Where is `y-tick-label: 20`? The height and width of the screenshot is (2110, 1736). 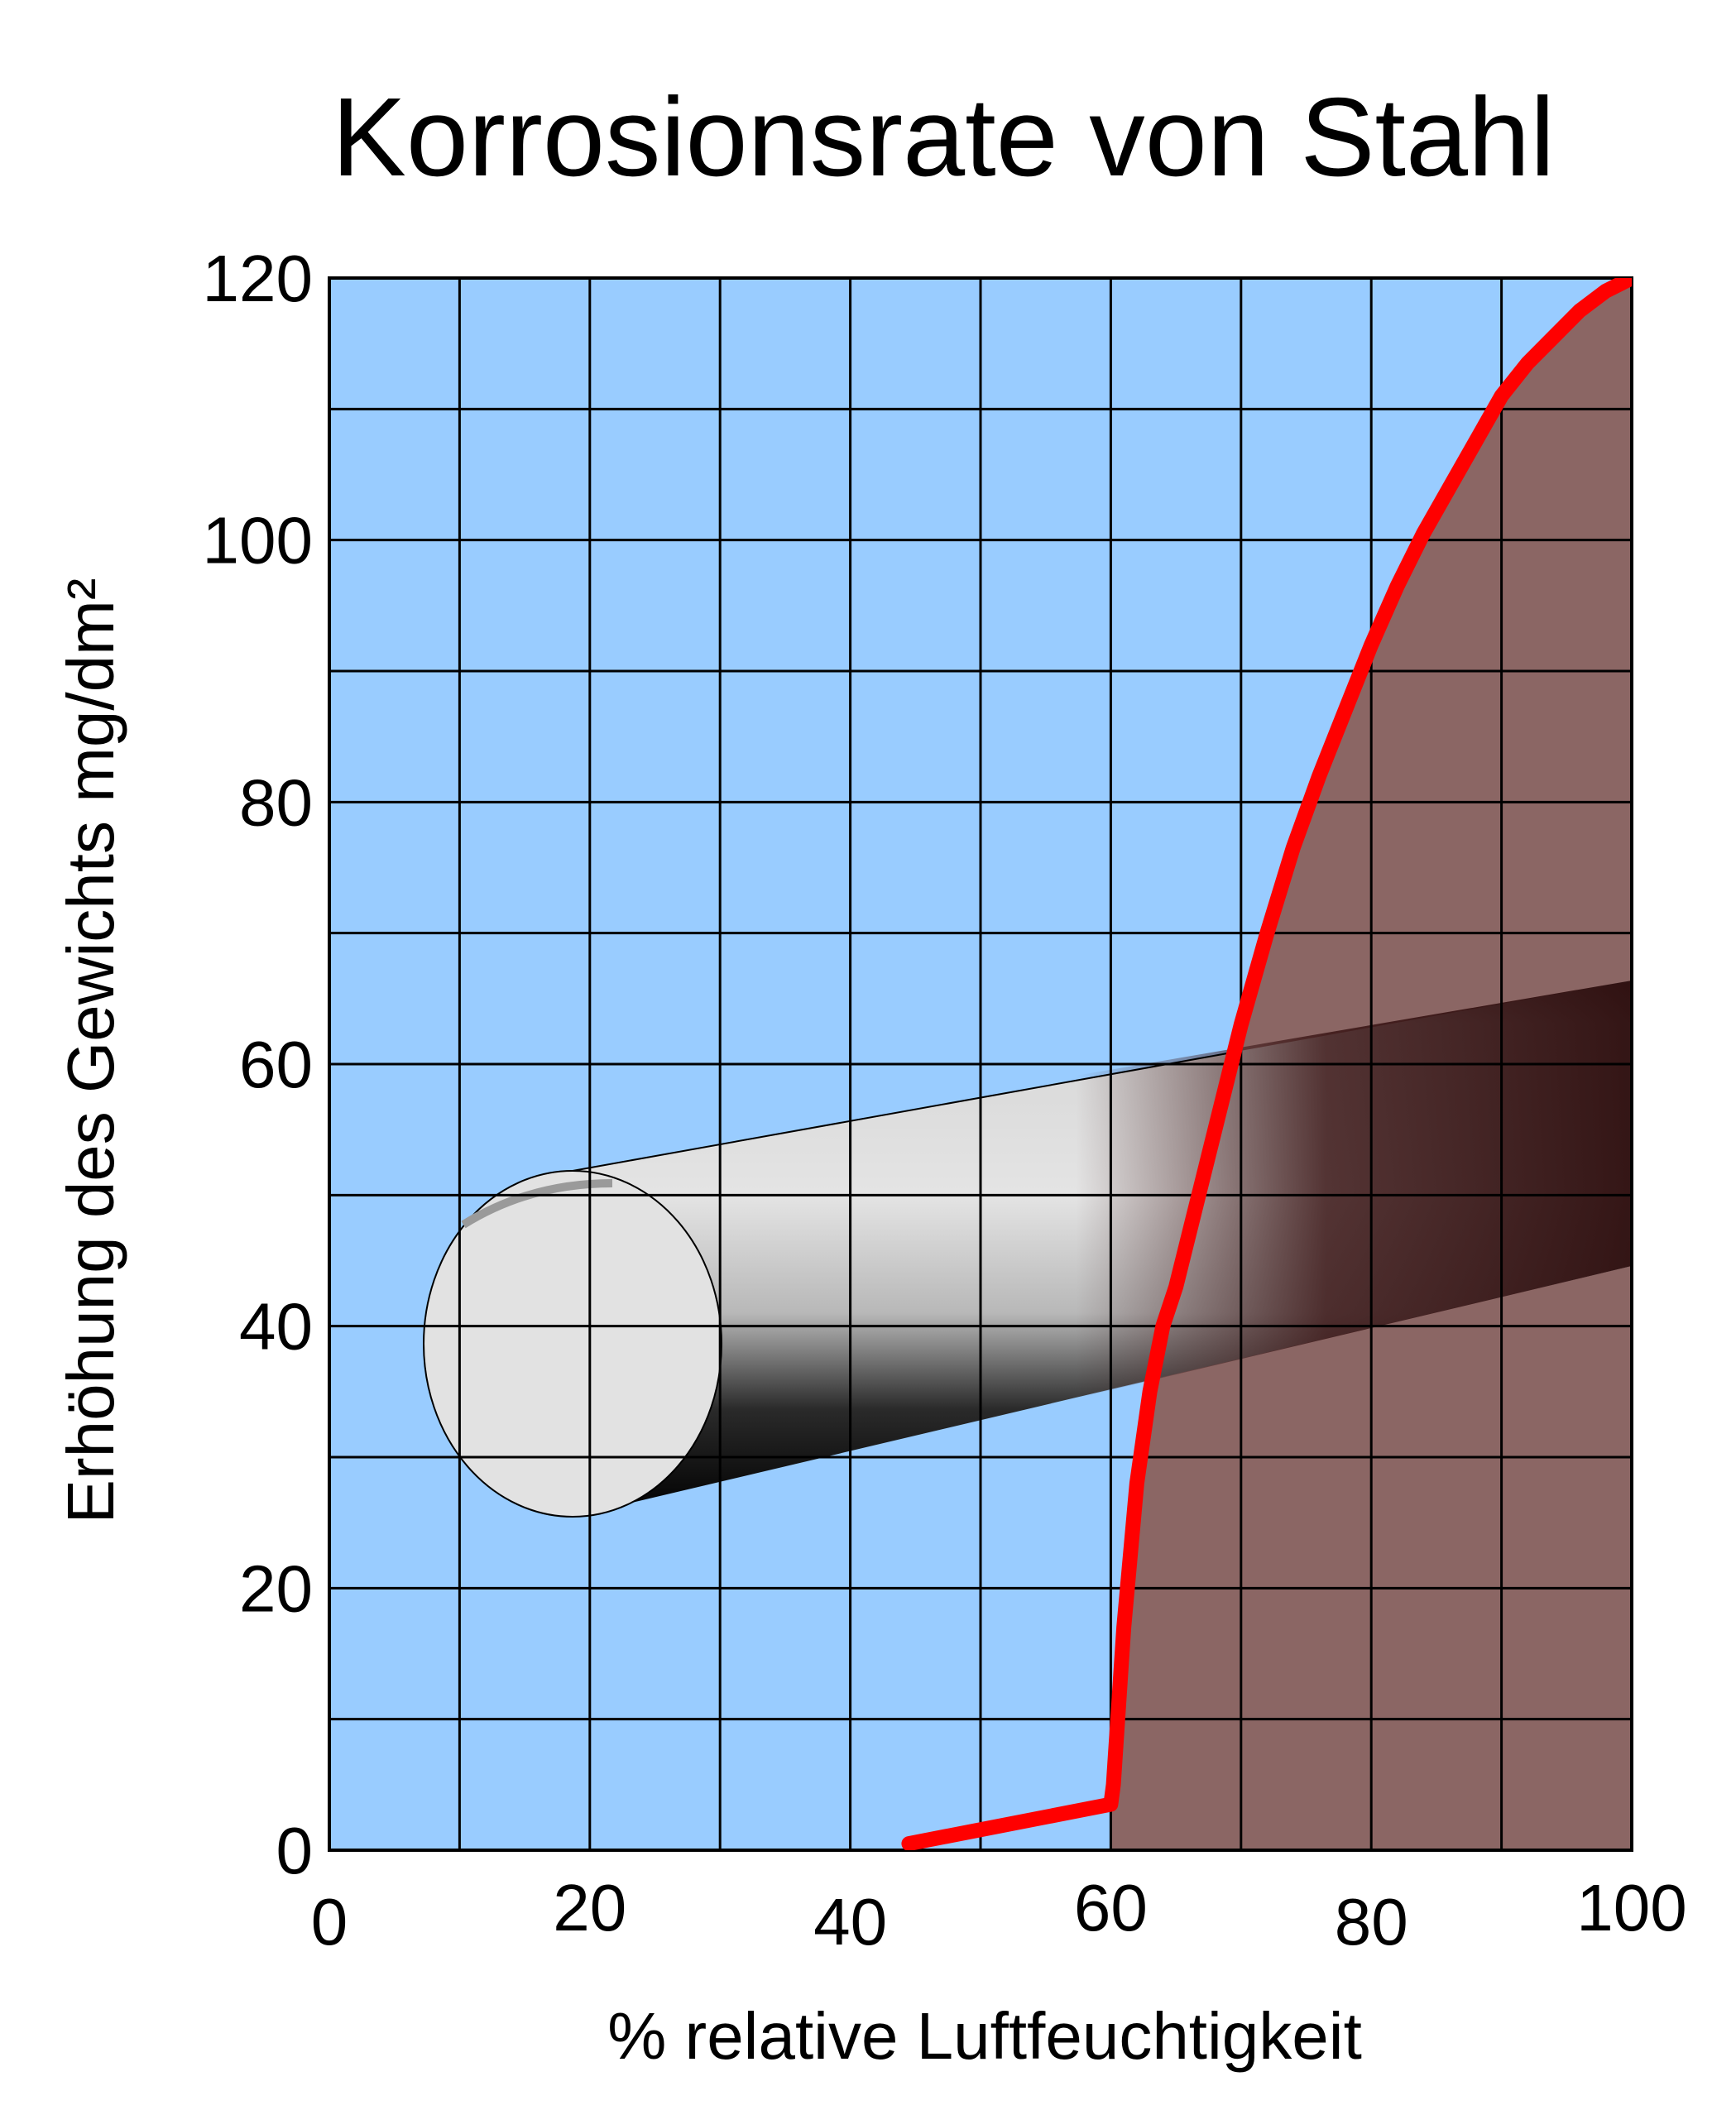 y-tick-label: 20 is located at coordinates (276, 1588).